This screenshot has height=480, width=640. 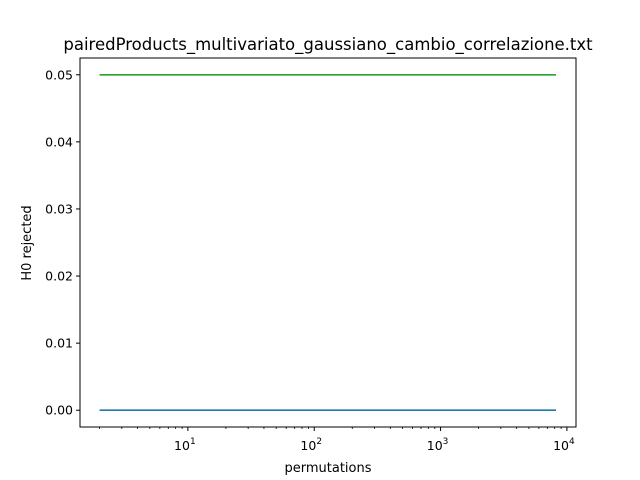 I want to click on x-tick-label: 10³, so click(x=438, y=445).